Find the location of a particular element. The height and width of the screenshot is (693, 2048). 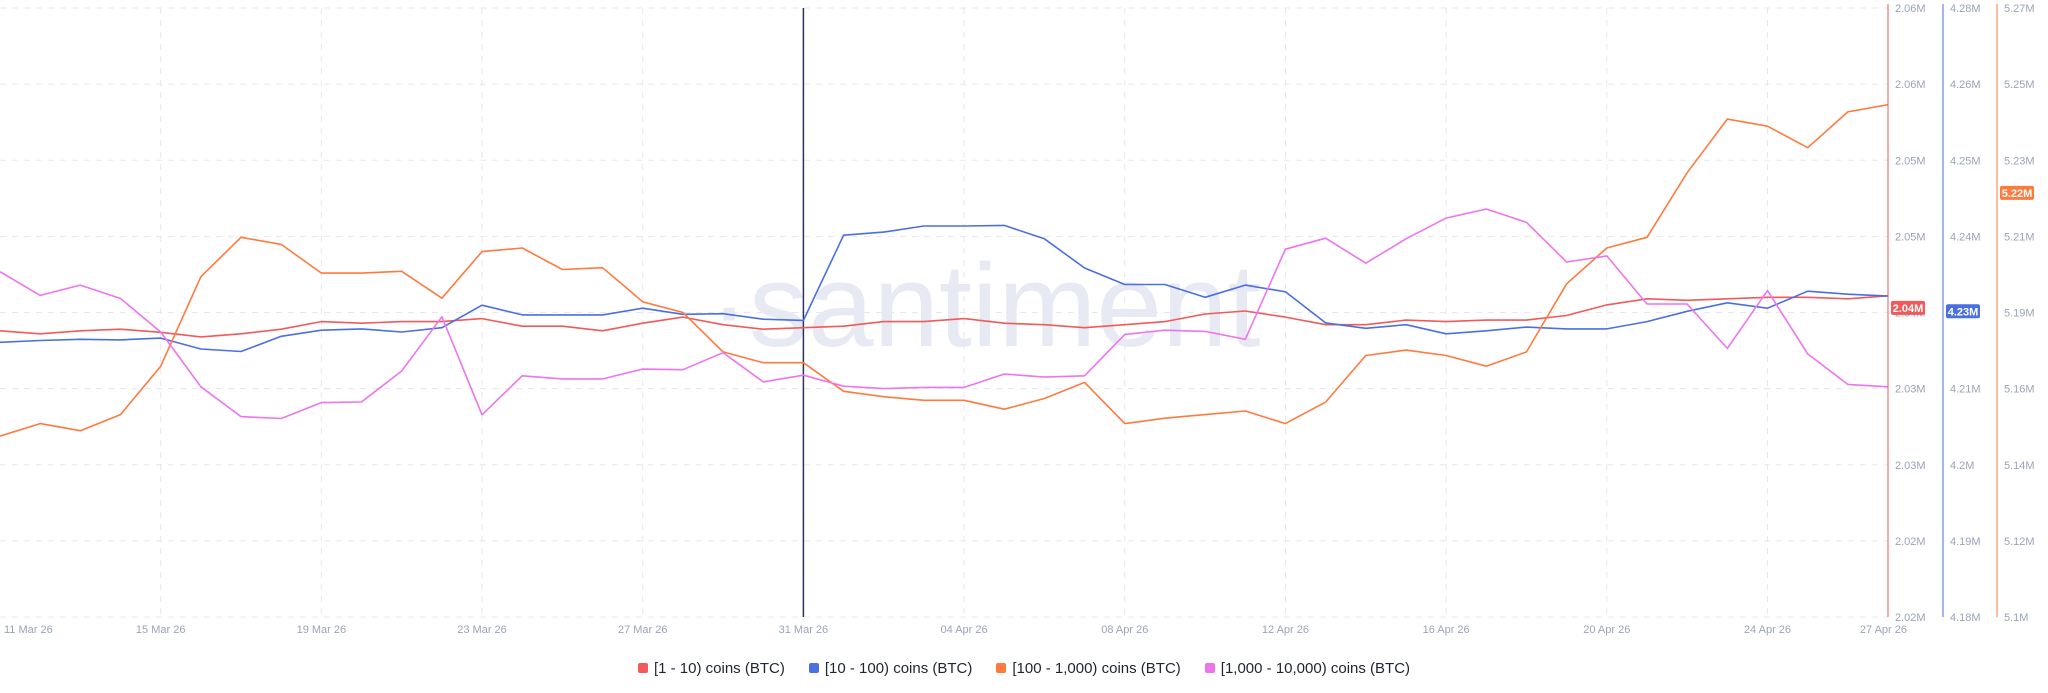

y-tick-label: 4.26M is located at coordinates (1965, 85).